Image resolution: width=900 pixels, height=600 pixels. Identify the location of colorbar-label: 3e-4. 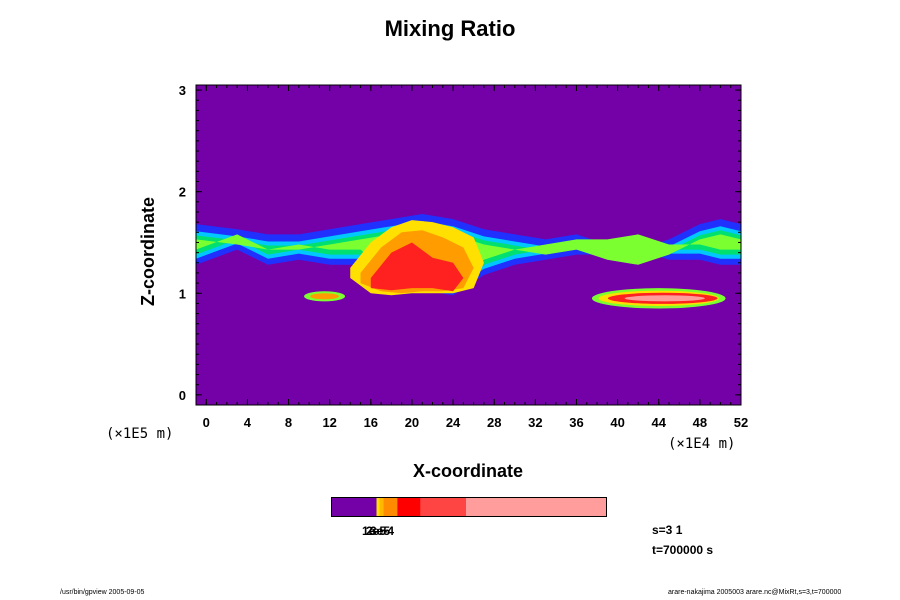
(382, 531).